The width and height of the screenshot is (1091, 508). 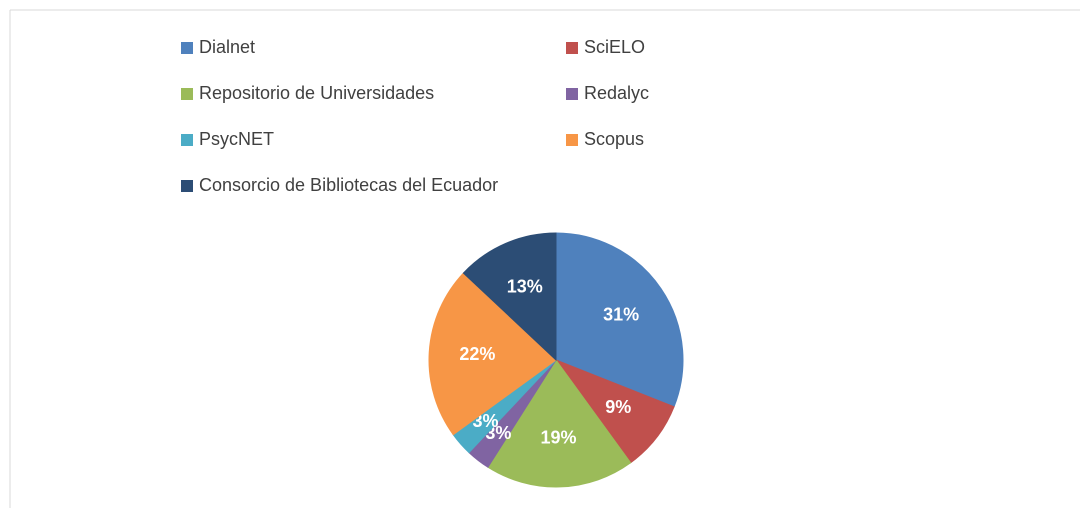 I want to click on data-label: 31%, so click(x=621, y=314).